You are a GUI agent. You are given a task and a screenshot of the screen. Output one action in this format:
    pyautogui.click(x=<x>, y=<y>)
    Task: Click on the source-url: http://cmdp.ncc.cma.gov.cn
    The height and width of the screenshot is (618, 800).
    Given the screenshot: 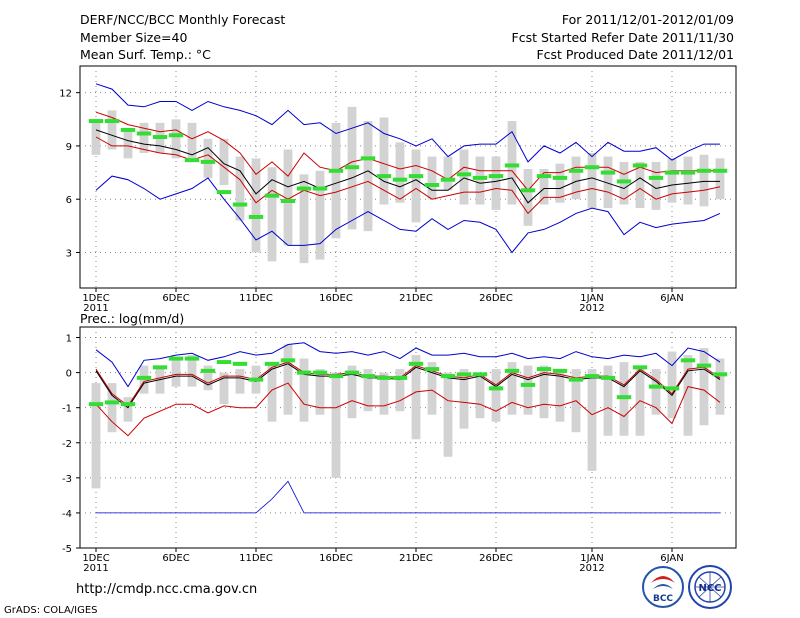 What is the action you would take?
    pyautogui.click(x=167, y=589)
    